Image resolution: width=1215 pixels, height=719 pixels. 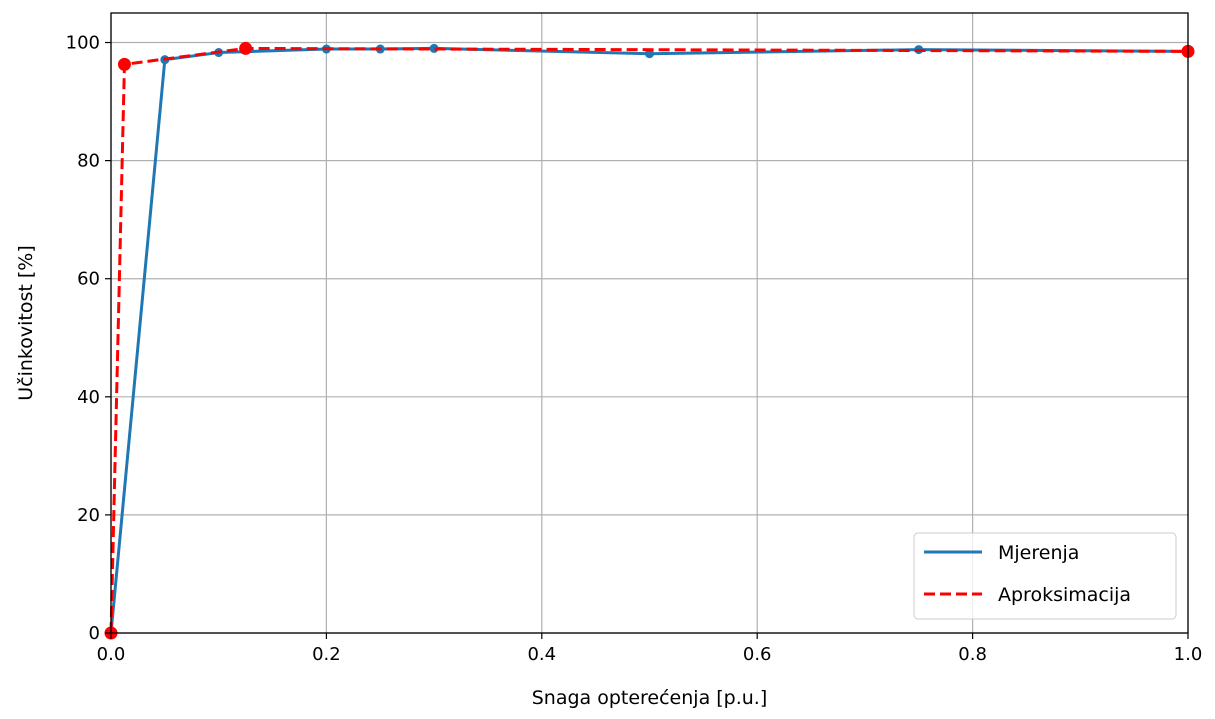 I want to click on y-tick-label: 100, so click(x=83, y=43).